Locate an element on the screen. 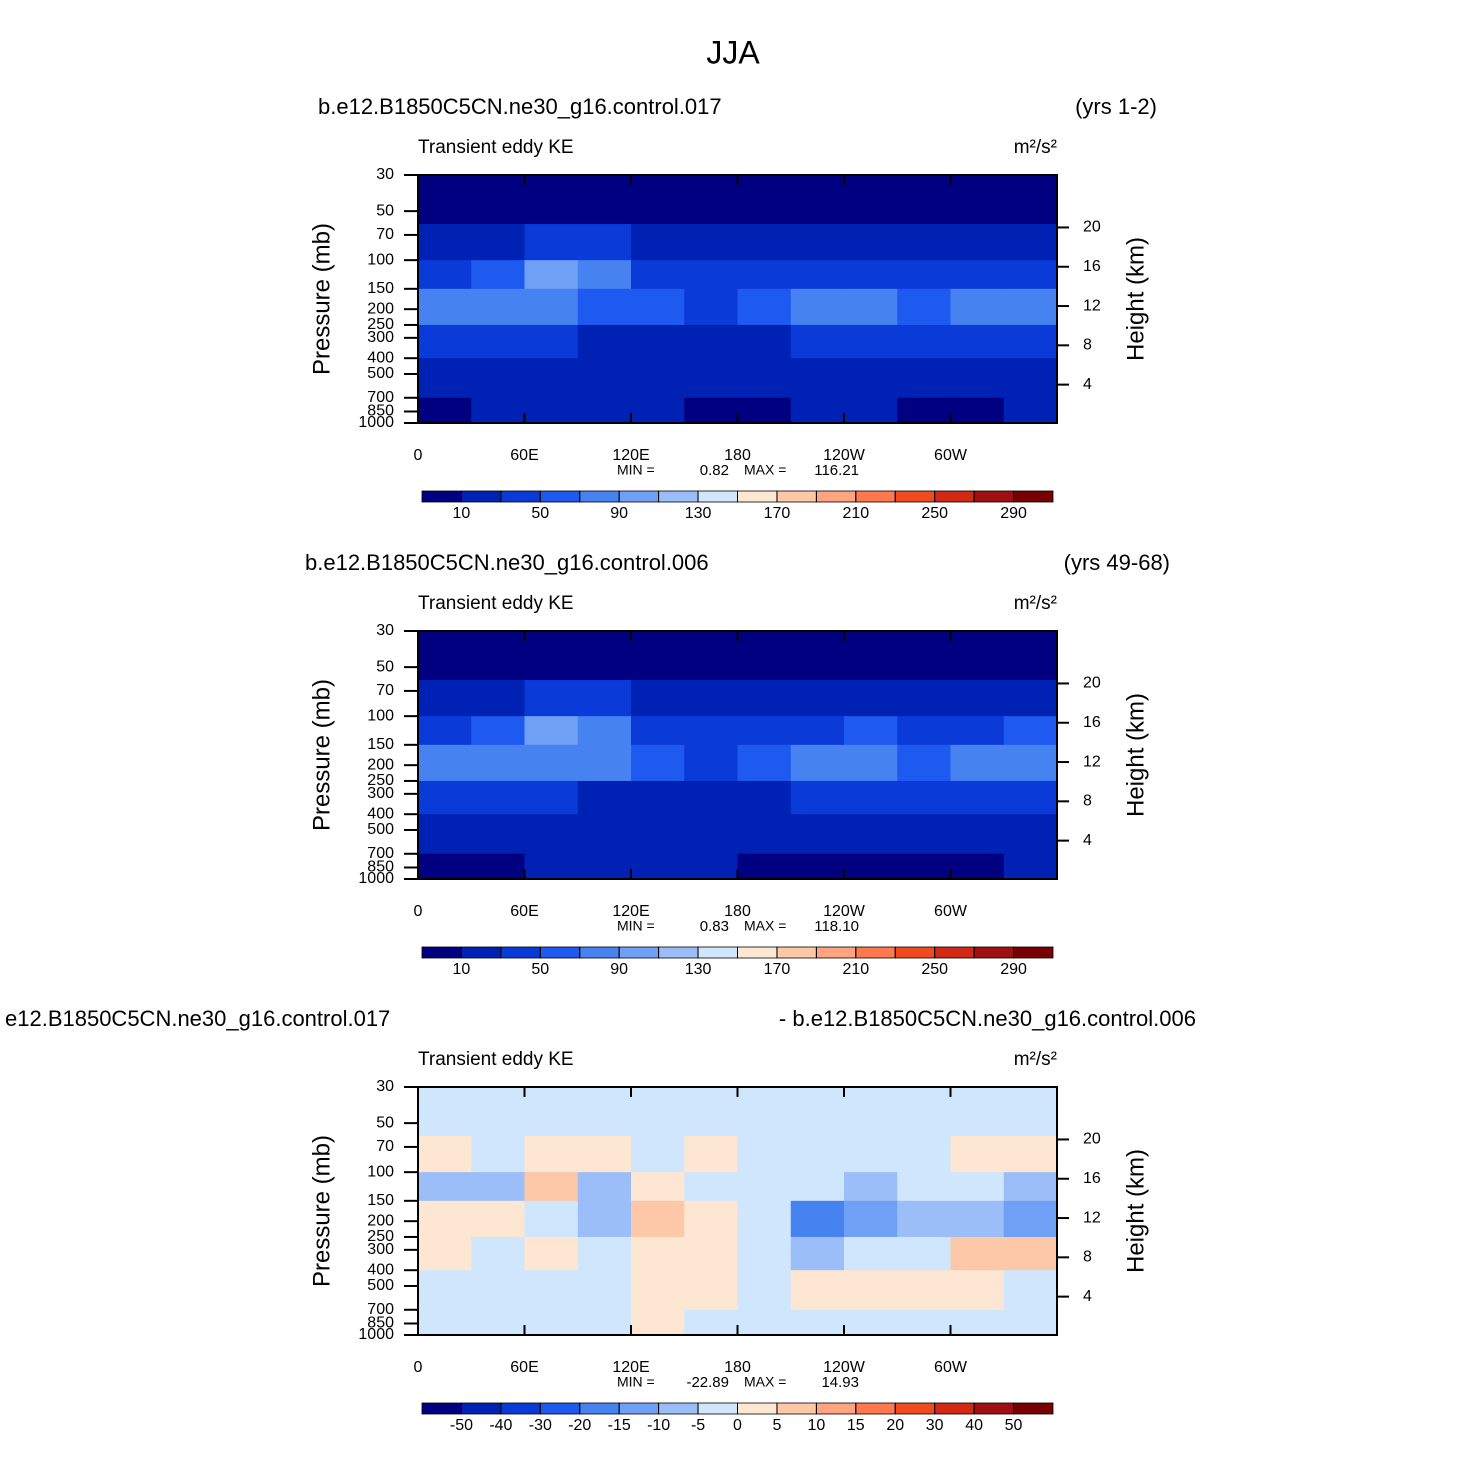 The image size is (1467, 1463). colorbar-label: 40 is located at coordinates (974, 1425).